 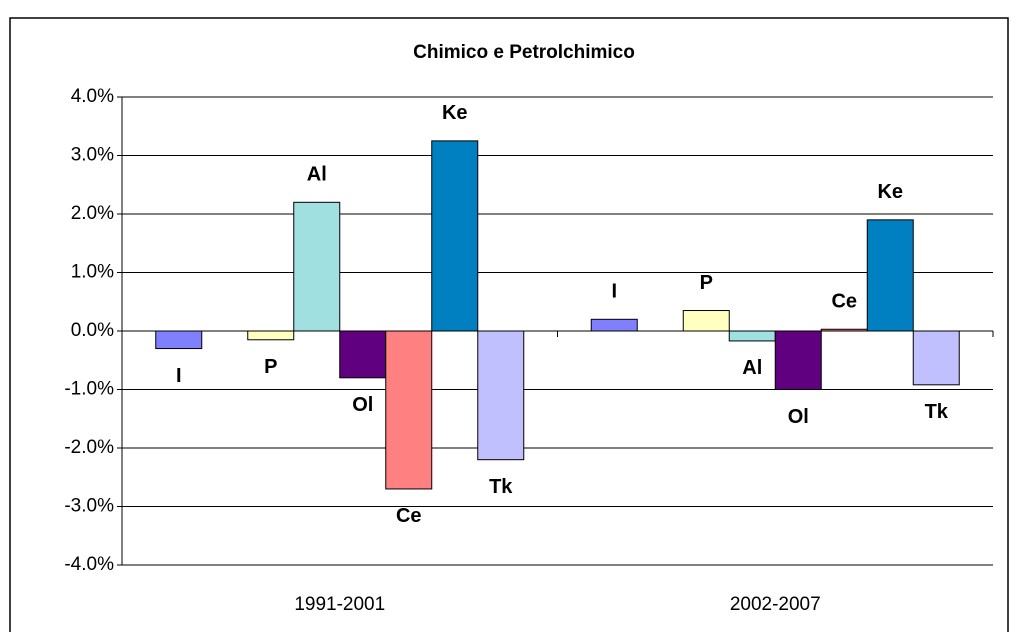 What do you see at coordinates (92, 330) in the screenshot?
I see `y-tick-label: 0.0%` at bounding box center [92, 330].